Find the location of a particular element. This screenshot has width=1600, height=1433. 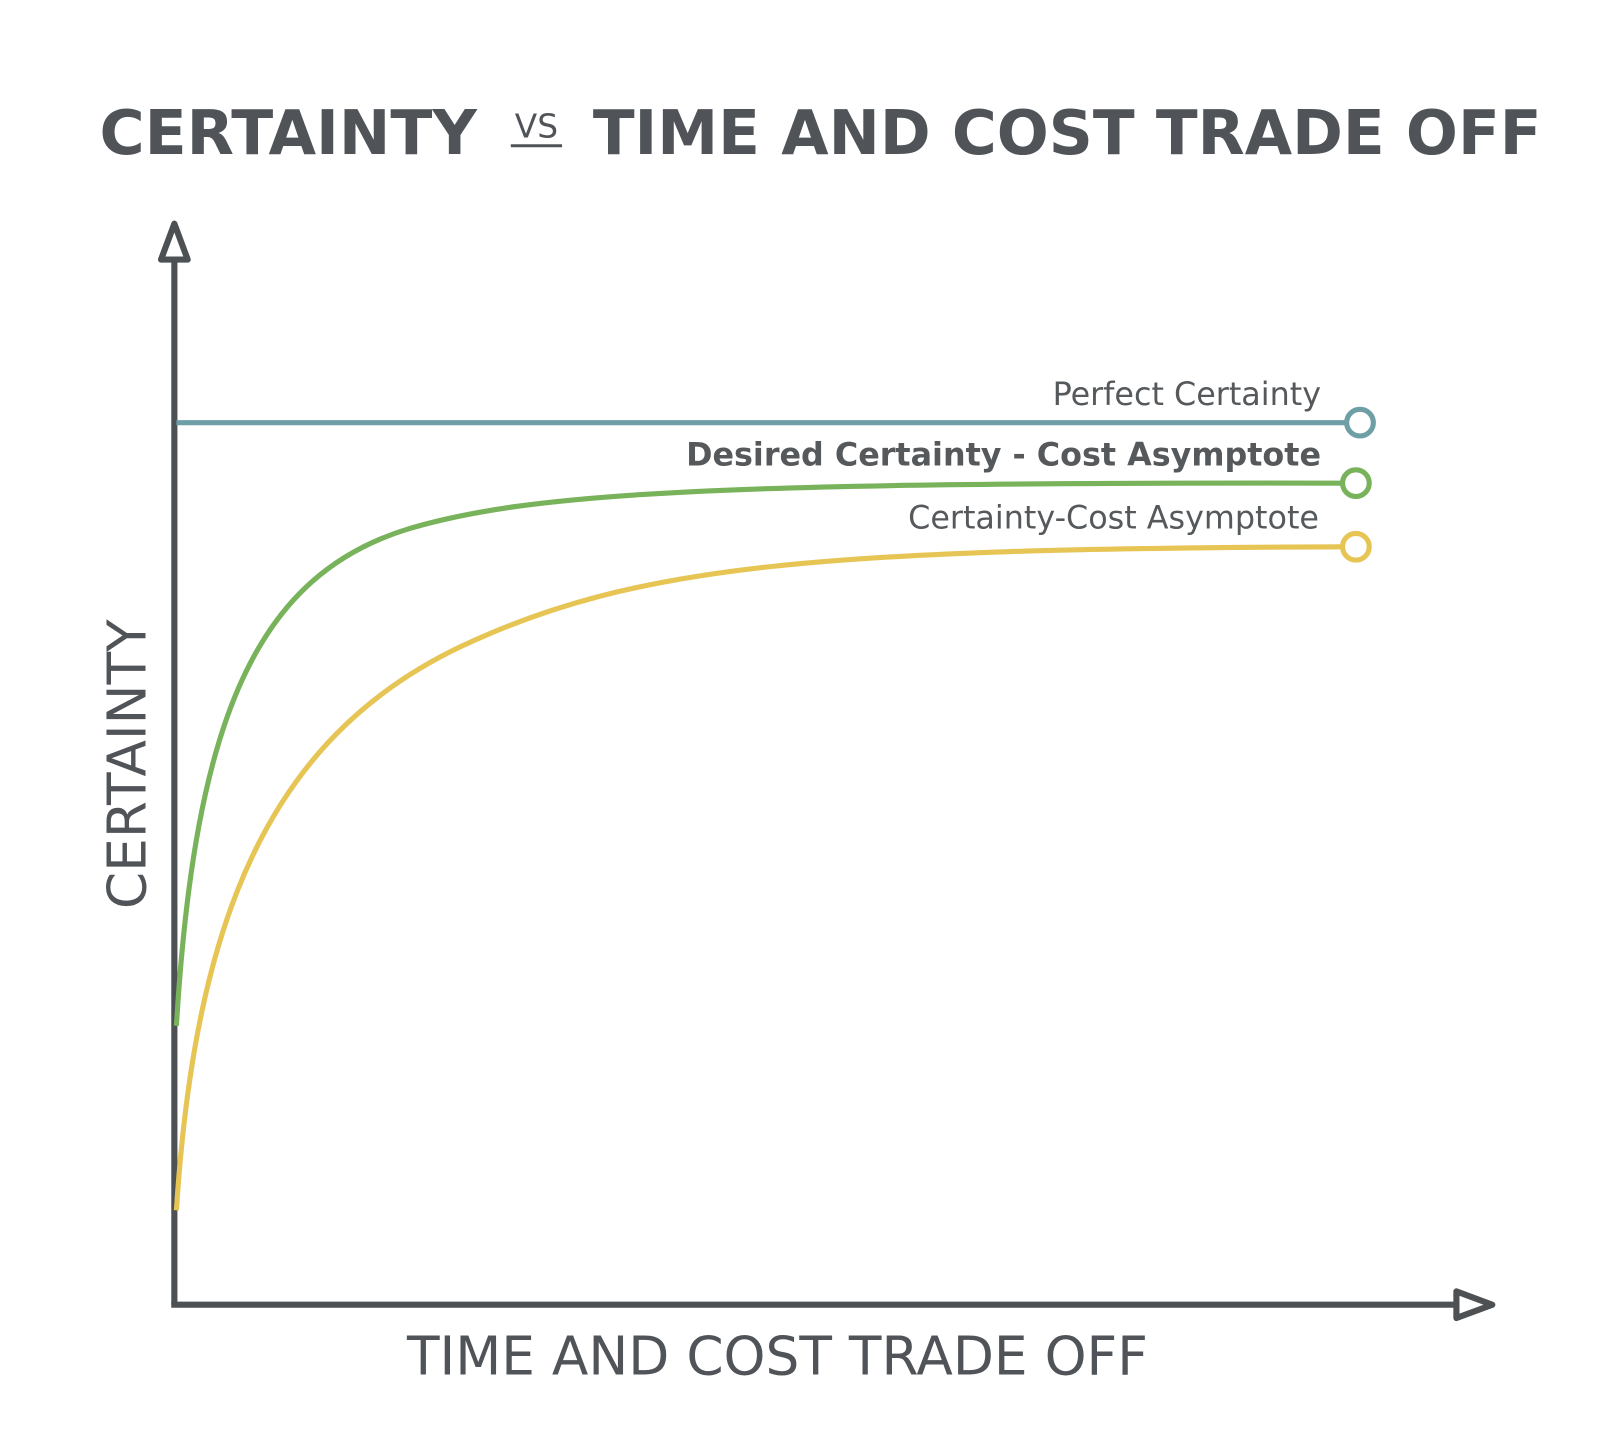

x-arrow is located at coordinates (1474, 1305).